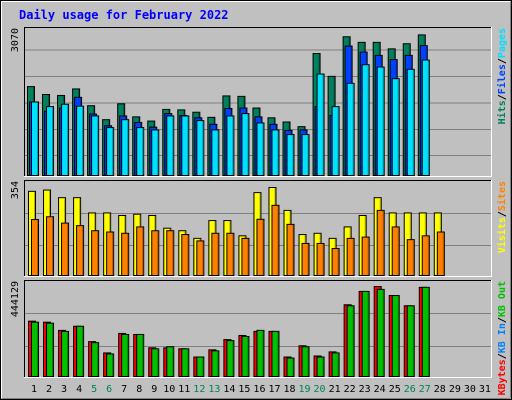  Describe the element at coordinates (79, 389) in the screenshot. I see `day-label: 4` at that location.